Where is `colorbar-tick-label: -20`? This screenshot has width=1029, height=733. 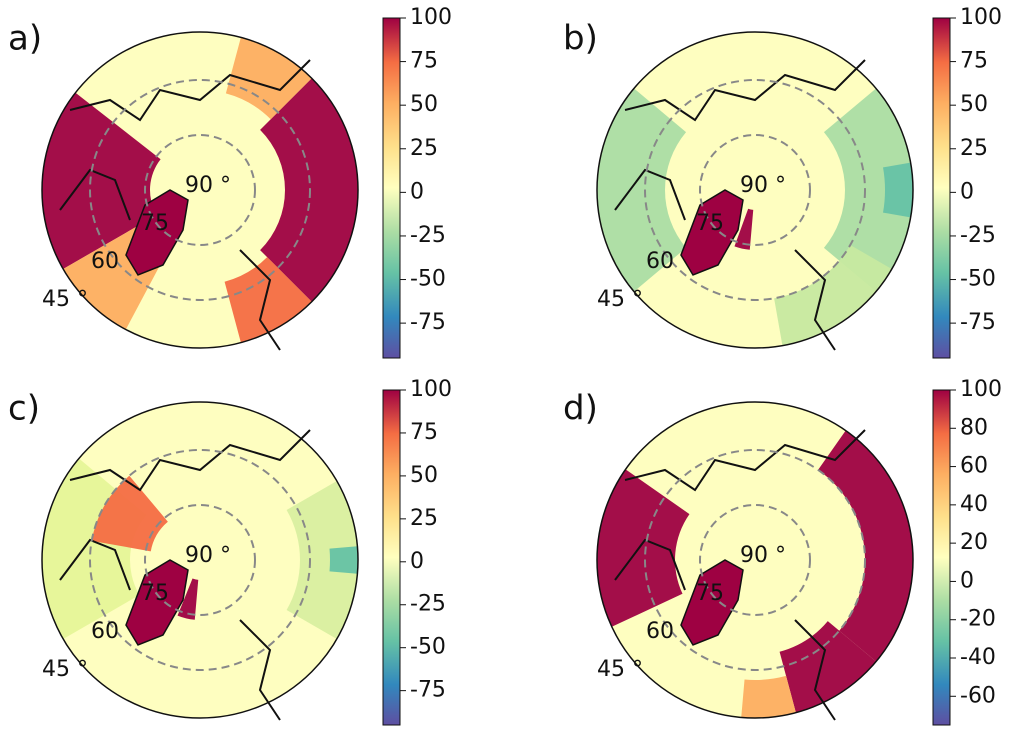 colorbar-tick-label: -20 is located at coordinates (978, 619).